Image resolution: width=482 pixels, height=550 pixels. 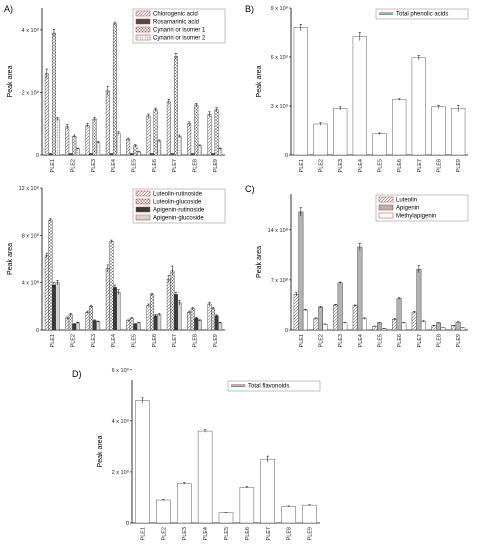 What do you see at coordinates (178, 195) in the screenshot?
I see `legend-label: Luteolin-rutinoside` at bounding box center [178, 195].